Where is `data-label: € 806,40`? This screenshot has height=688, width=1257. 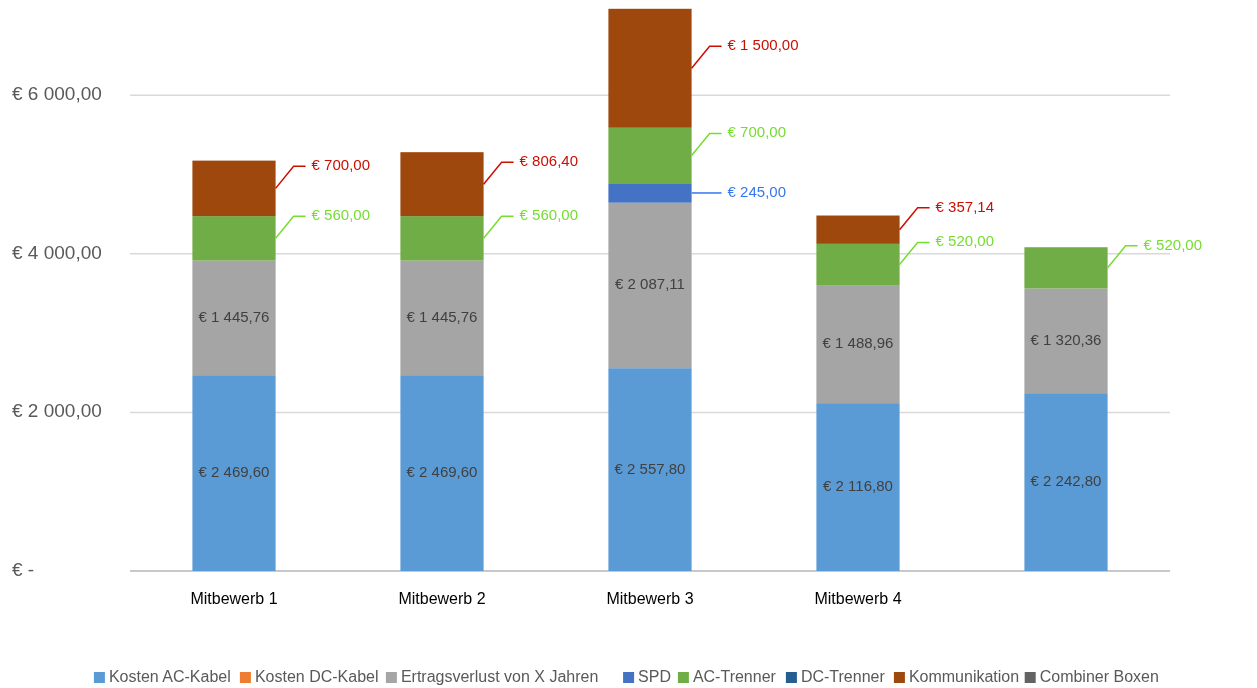 data-label: € 806,40 is located at coordinates (548, 161).